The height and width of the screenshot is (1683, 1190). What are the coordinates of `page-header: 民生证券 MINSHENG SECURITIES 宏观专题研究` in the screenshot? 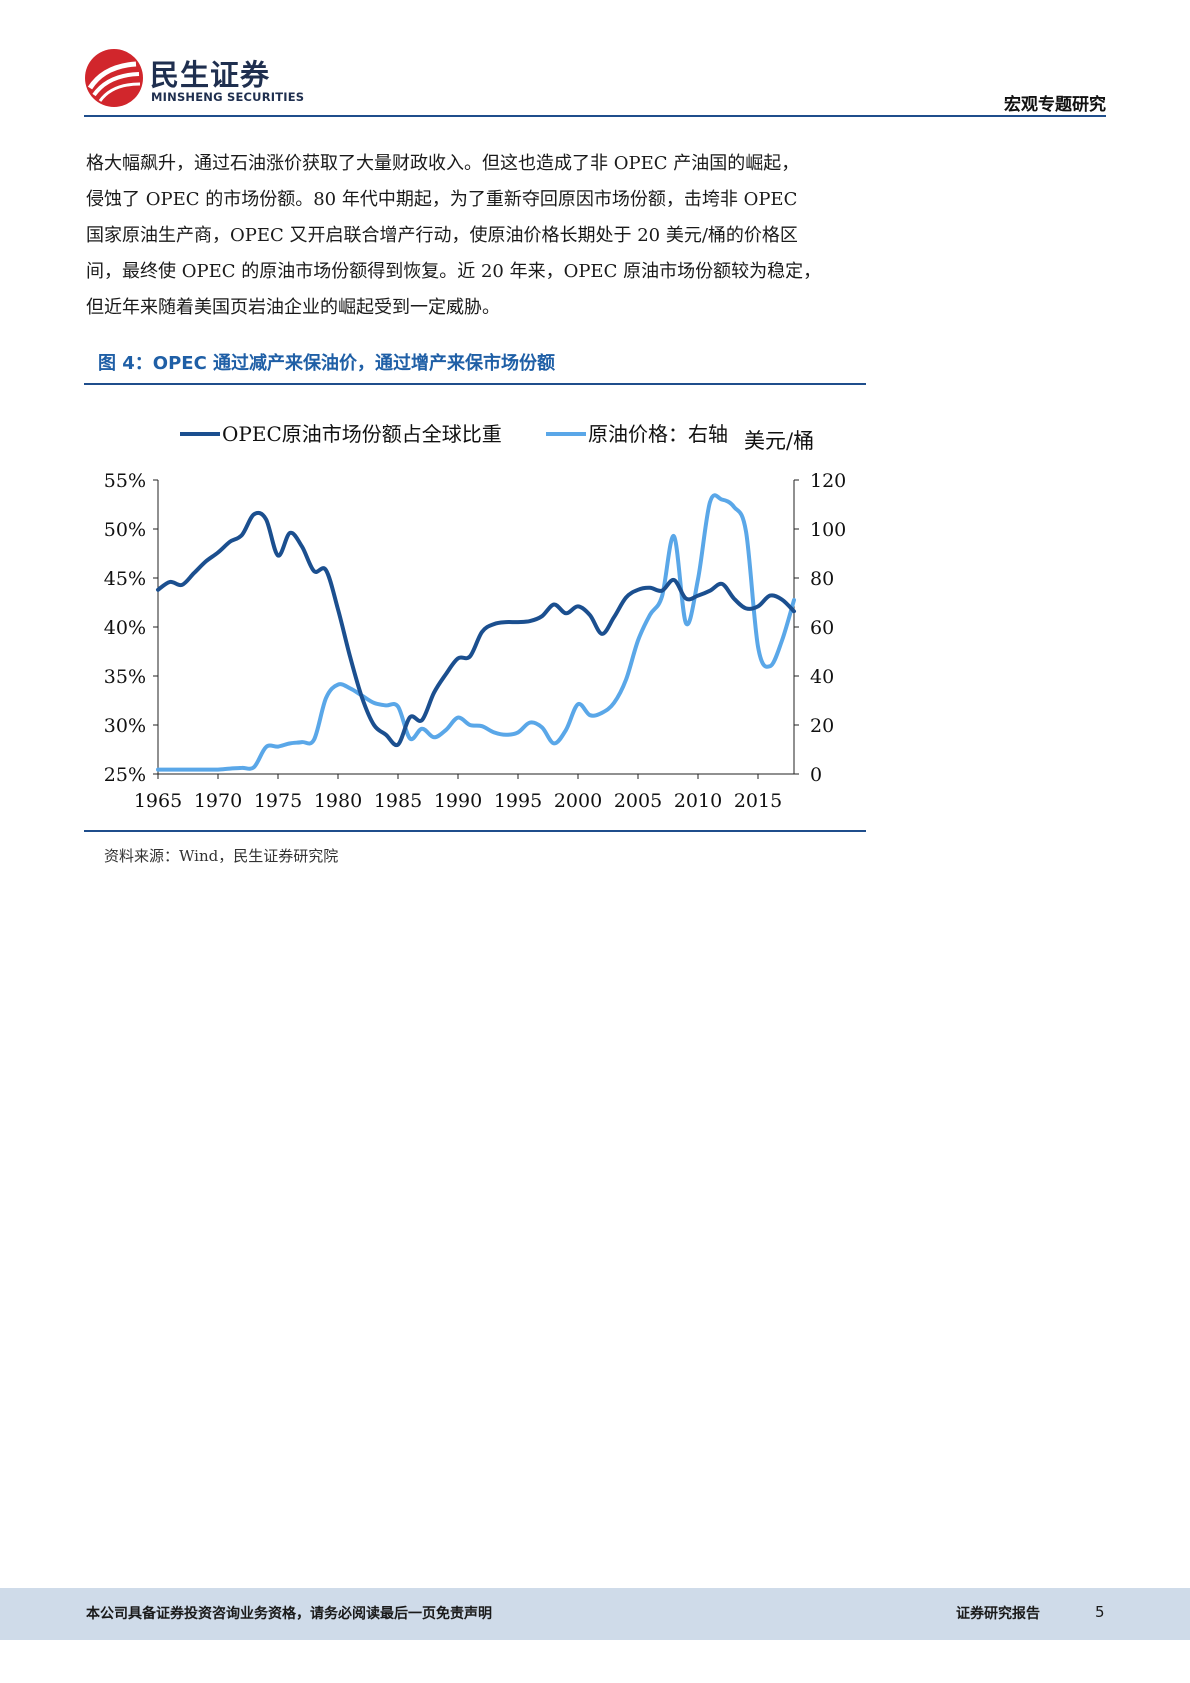 It's located at (595, 80).